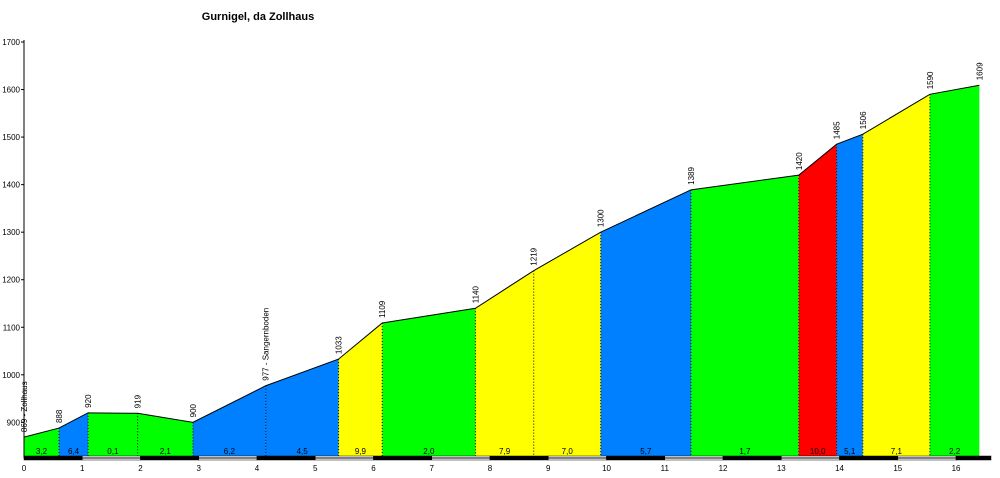  What do you see at coordinates (432, 468) in the screenshot?
I see `x-tick-label: 7` at bounding box center [432, 468].